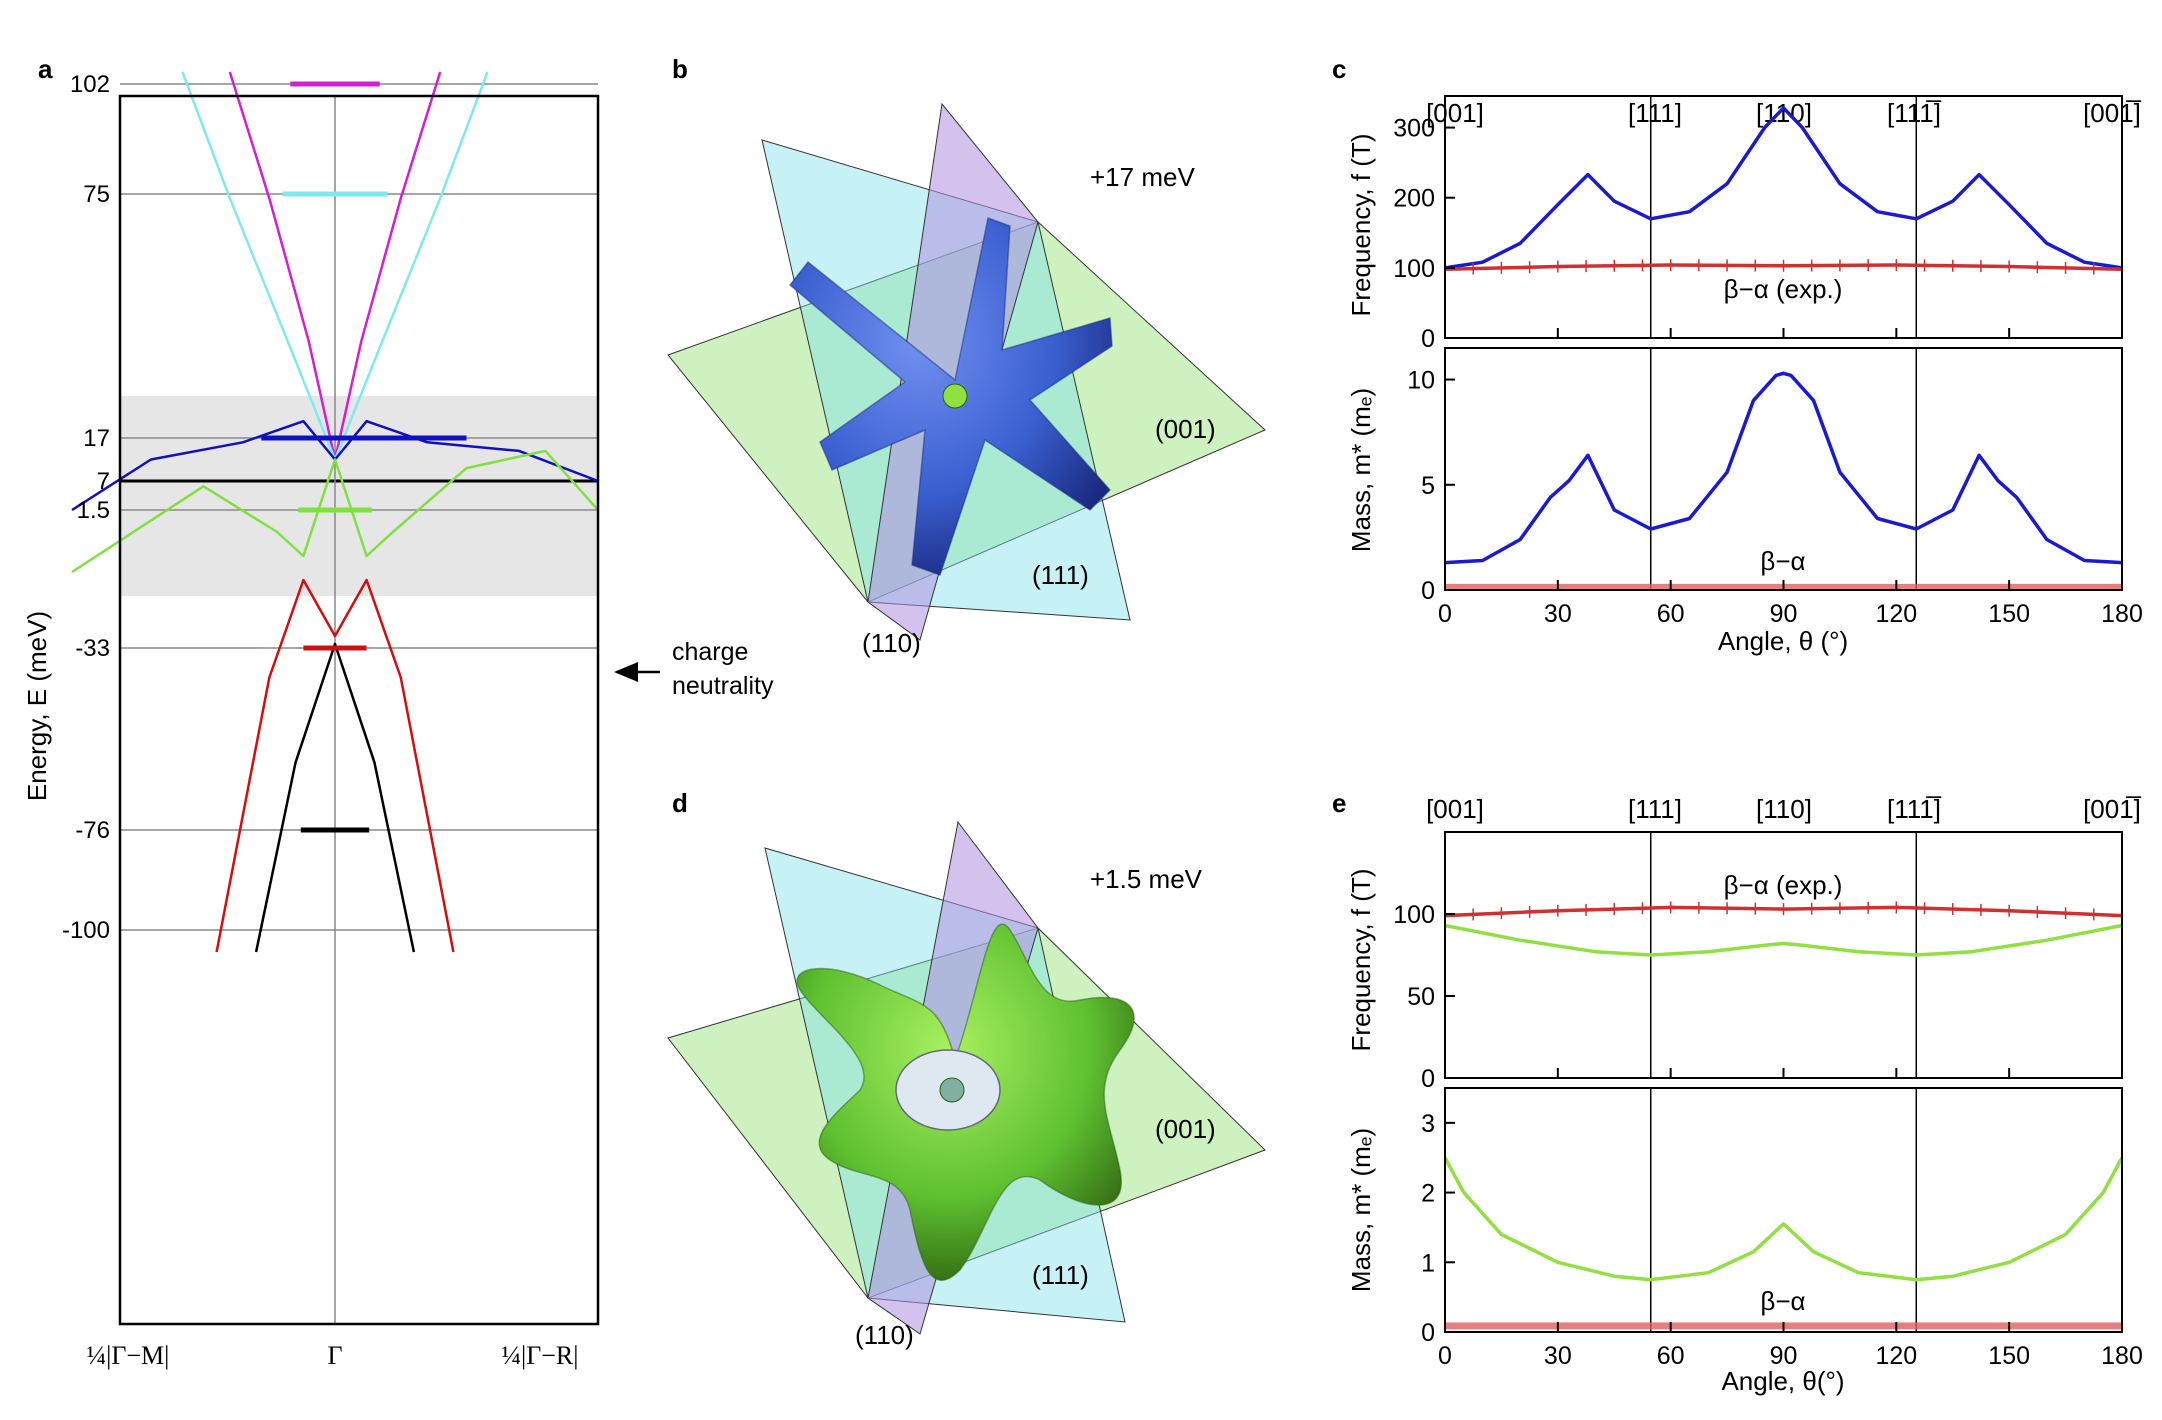 This screenshot has height=1420, width=2162. I want to click on c-dir-11-1bar: [111̅], so click(1914, 113).